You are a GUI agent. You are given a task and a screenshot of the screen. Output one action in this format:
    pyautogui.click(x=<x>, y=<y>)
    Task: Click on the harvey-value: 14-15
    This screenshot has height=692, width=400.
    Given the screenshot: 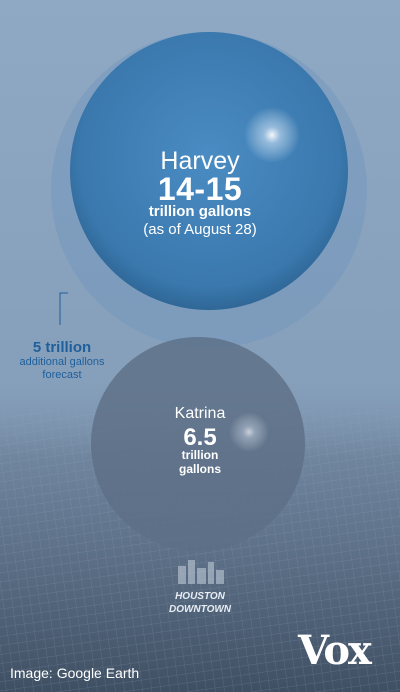 What is the action you would take?
    pyautogui.click(x=200, y=189)
    